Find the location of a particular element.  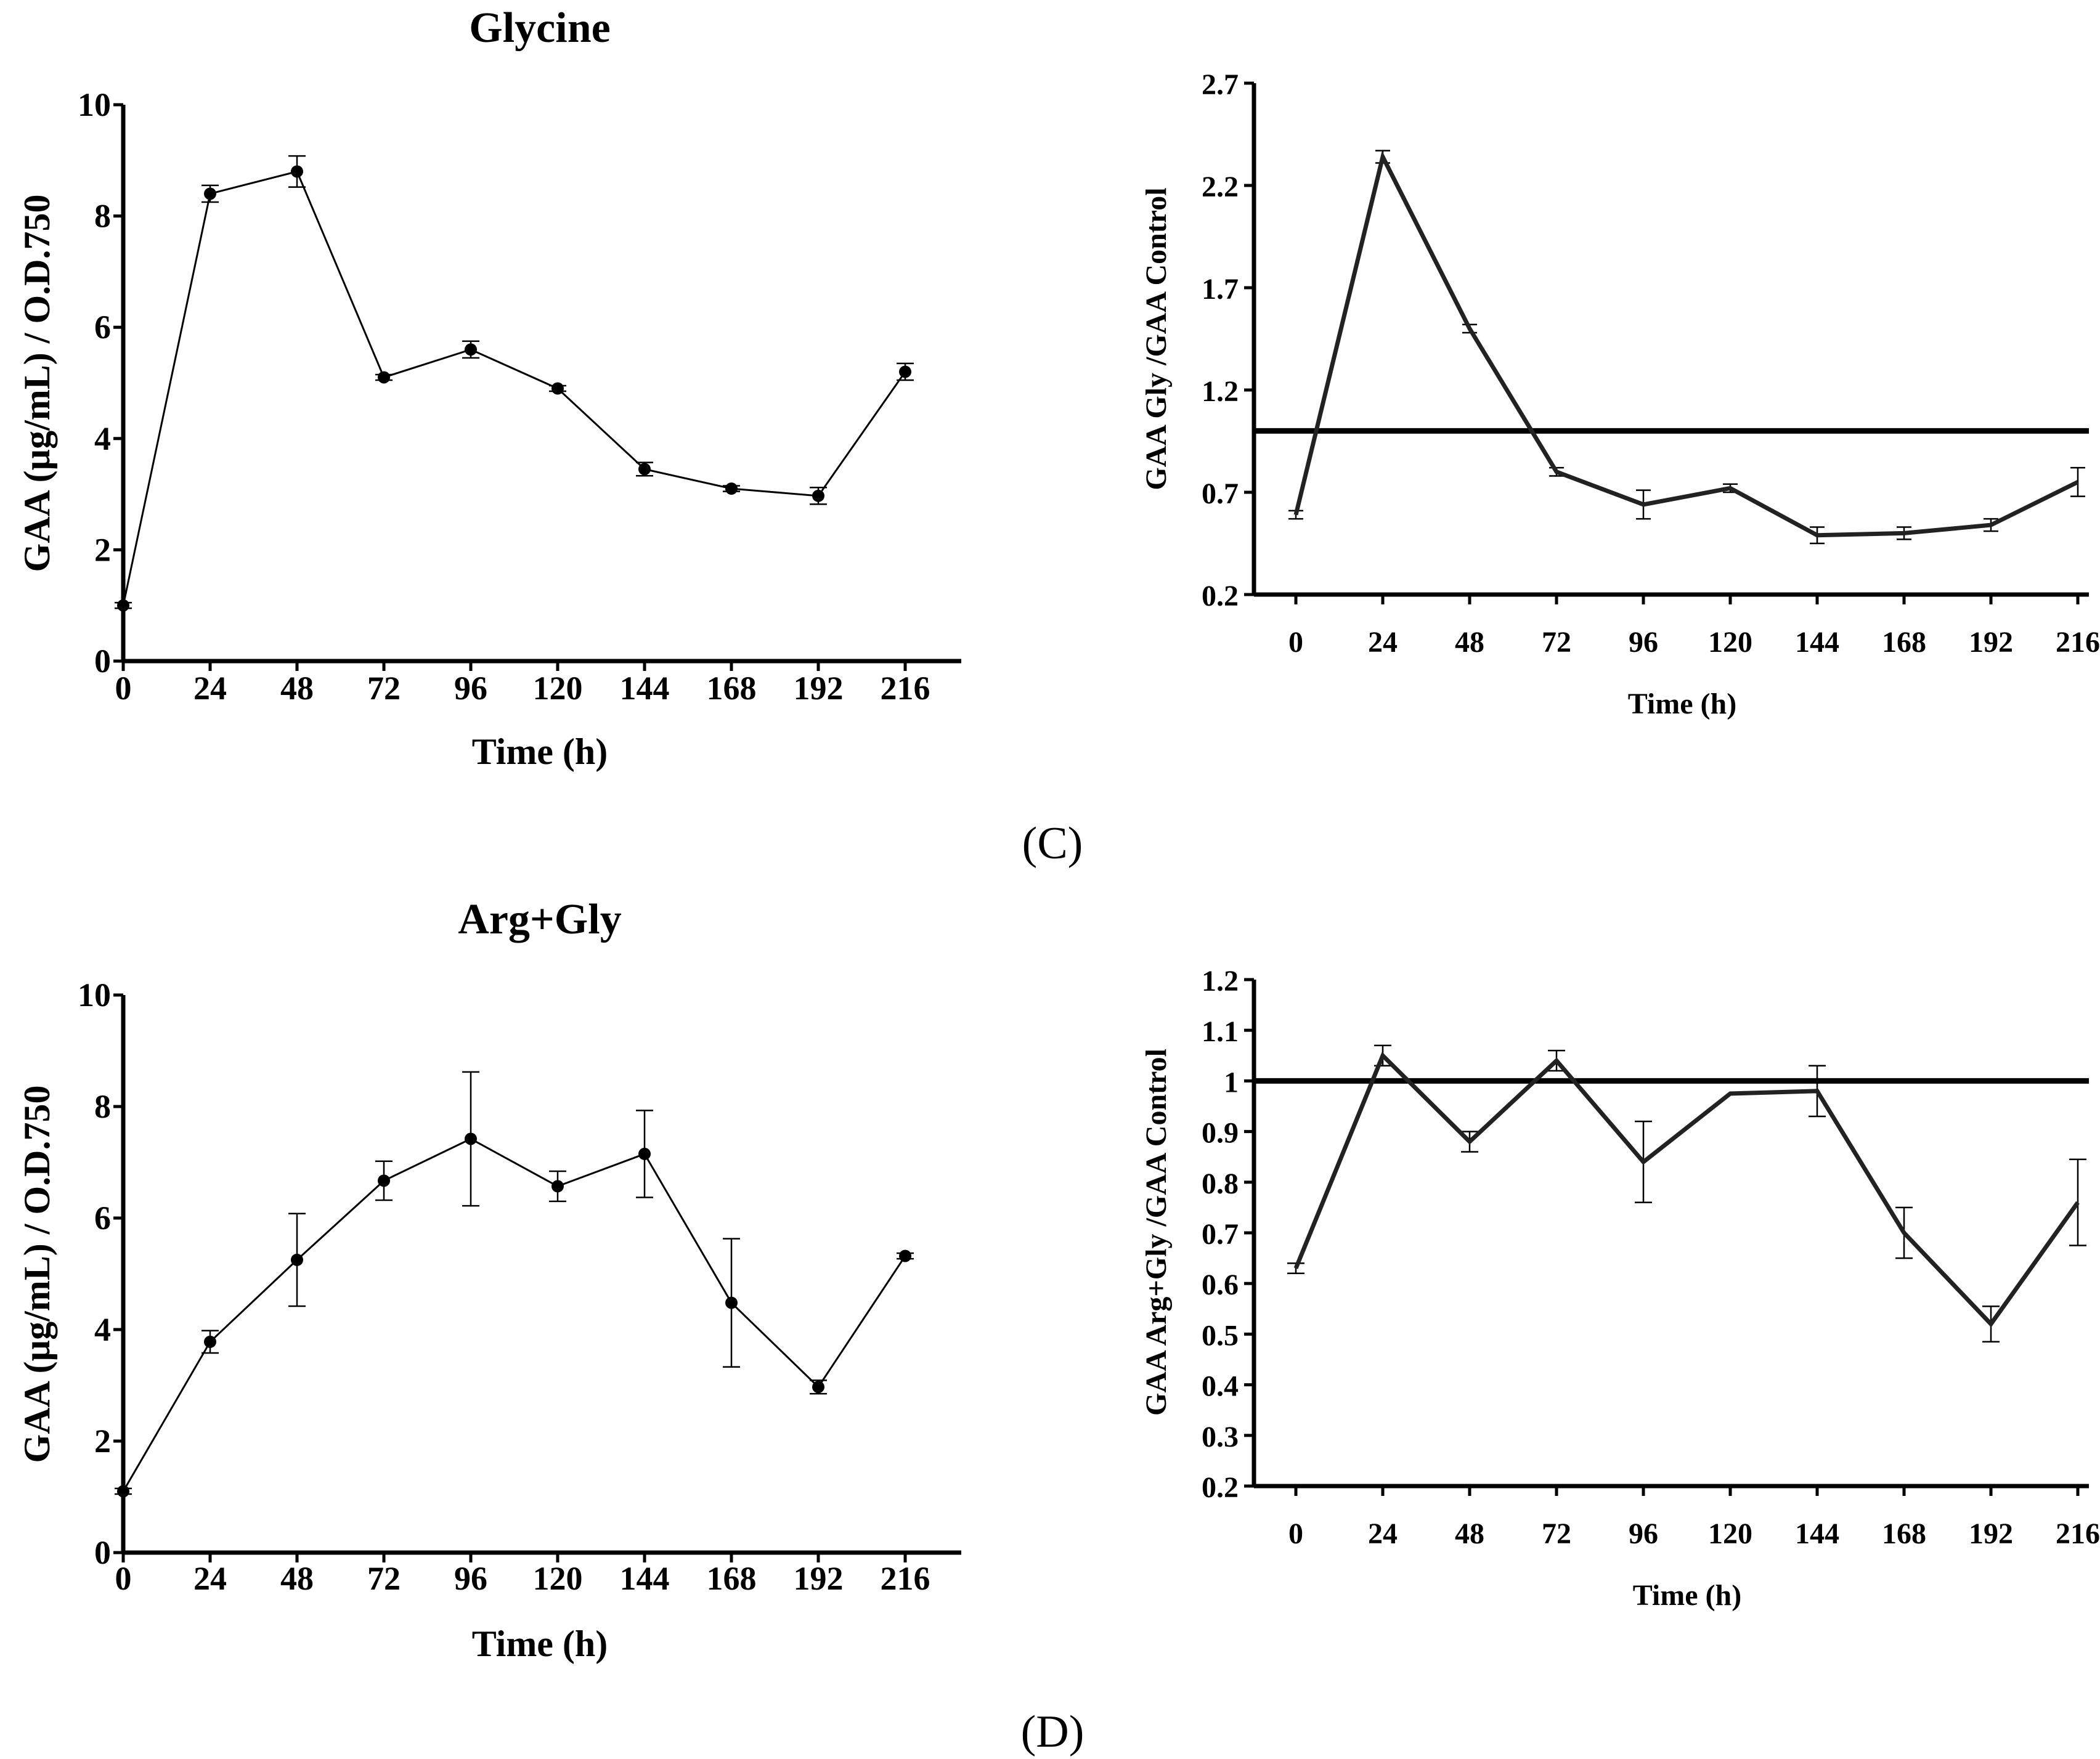

y-tick-label: 10 is located at coordinates (94, 104).